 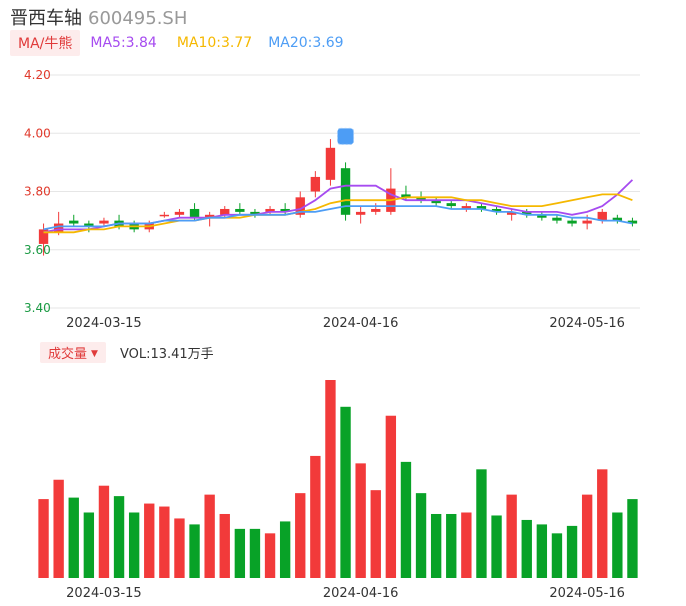 I want to click on stock-code: 600495.SH, so click(x=138, y=18).